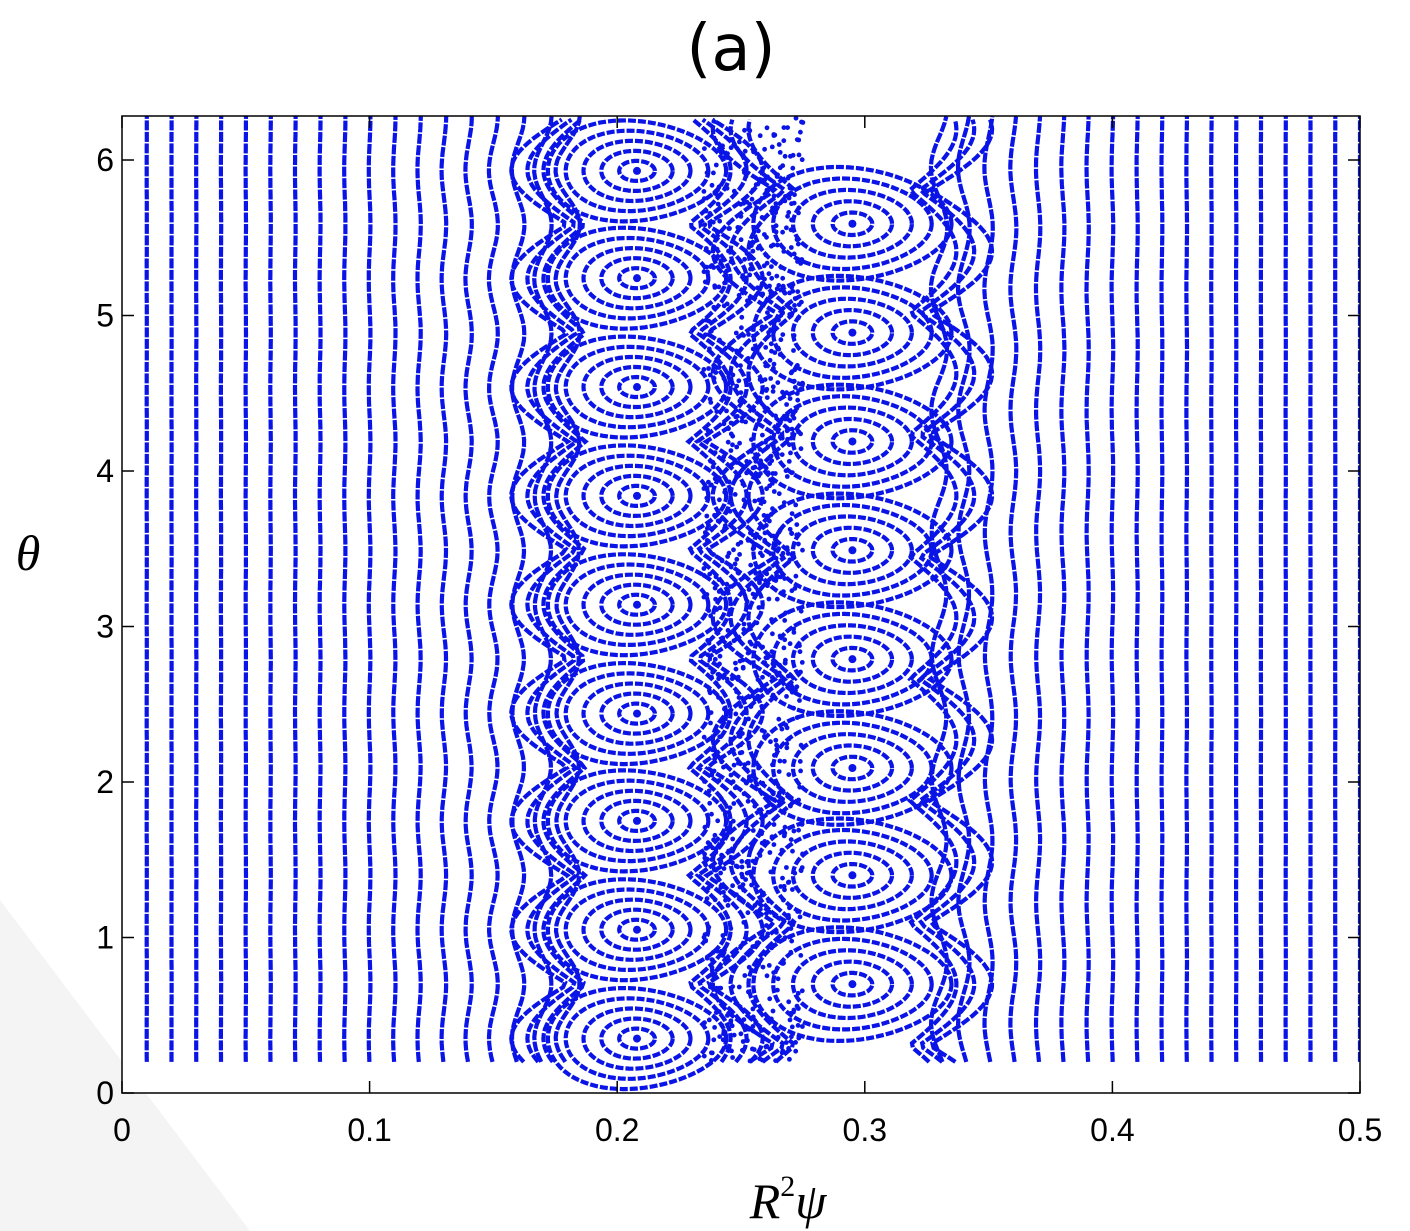 The image size is (1410, 1231). What do you see at coordinates (28, 553) in the screenshot?
I see `y-axis-label: θ` at bounding box center [28, 553].